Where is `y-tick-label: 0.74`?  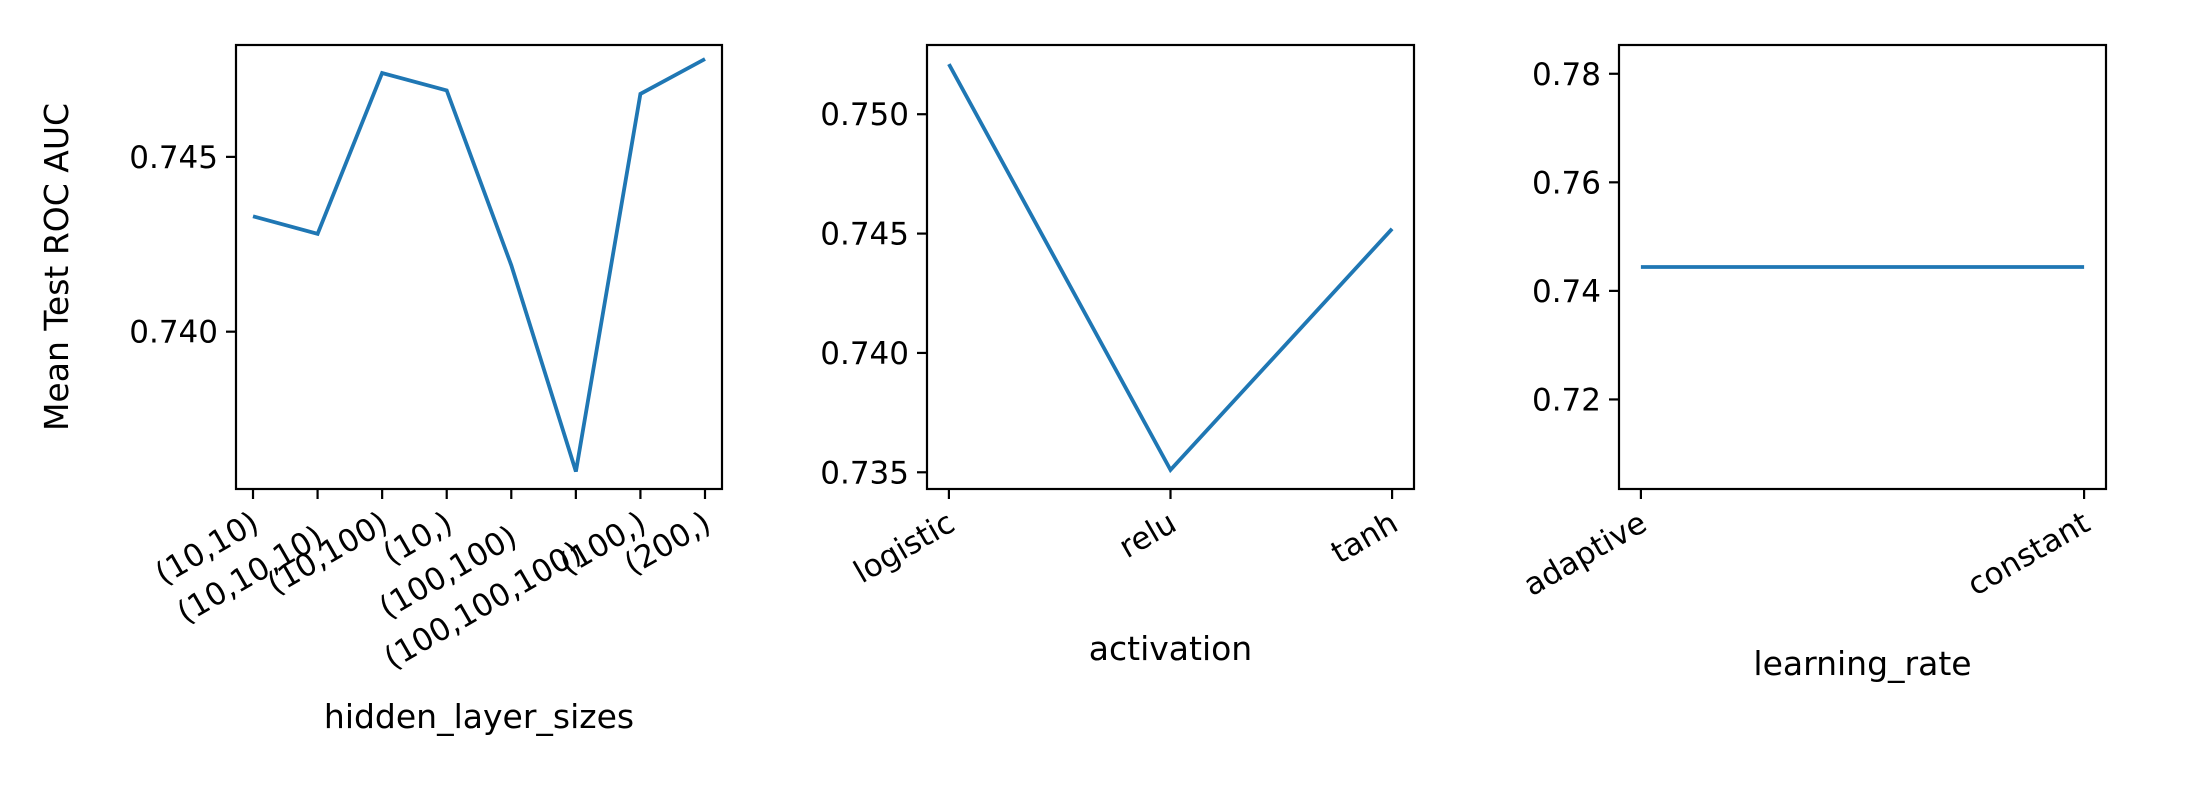
y-tick-label: 0.74 is located at coordinates (1566, 292).